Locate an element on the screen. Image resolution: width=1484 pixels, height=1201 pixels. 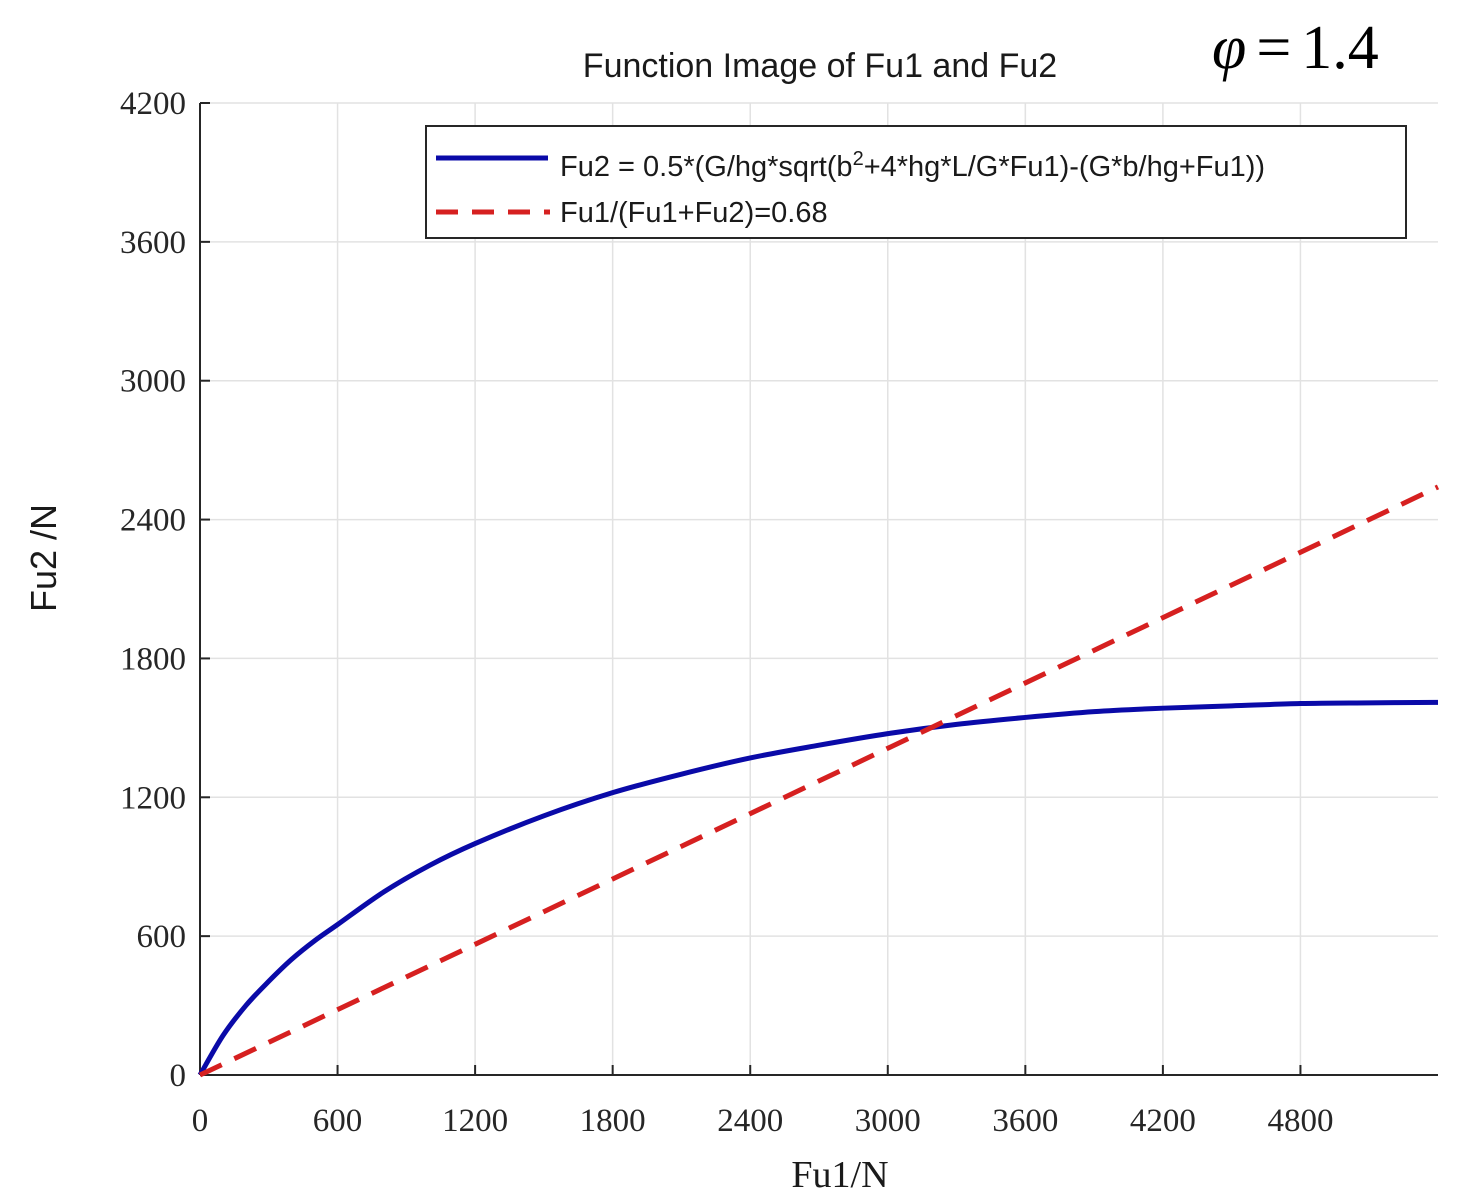
y-tick-label-1: 600 is located at coordinates (162, 937).